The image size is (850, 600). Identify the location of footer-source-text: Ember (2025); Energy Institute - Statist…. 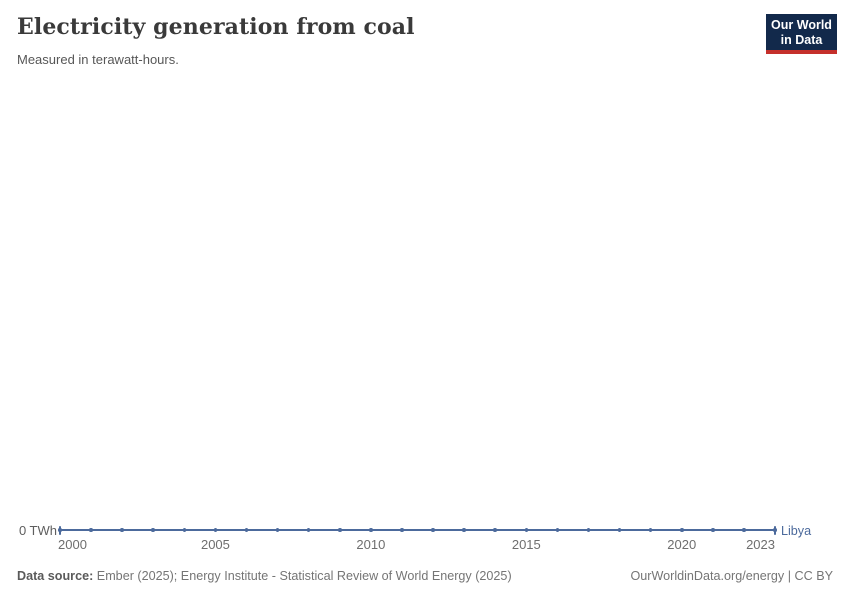
(302, 576).